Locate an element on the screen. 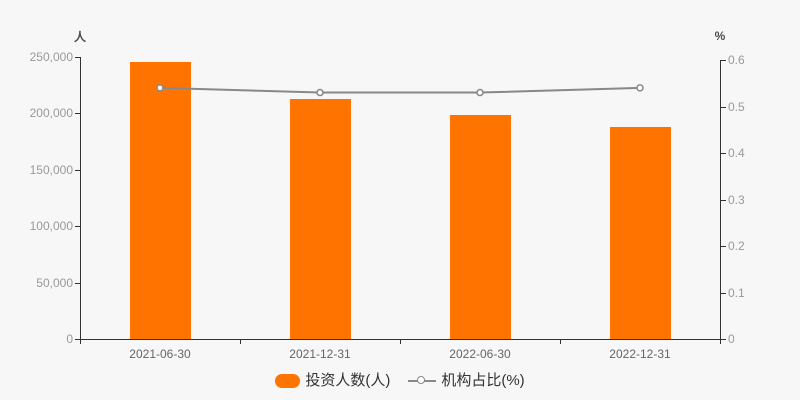 This screenshot has width=800, height=400. y-axis-right-tick-label: 0.3 is located at coordinates (736, 199).